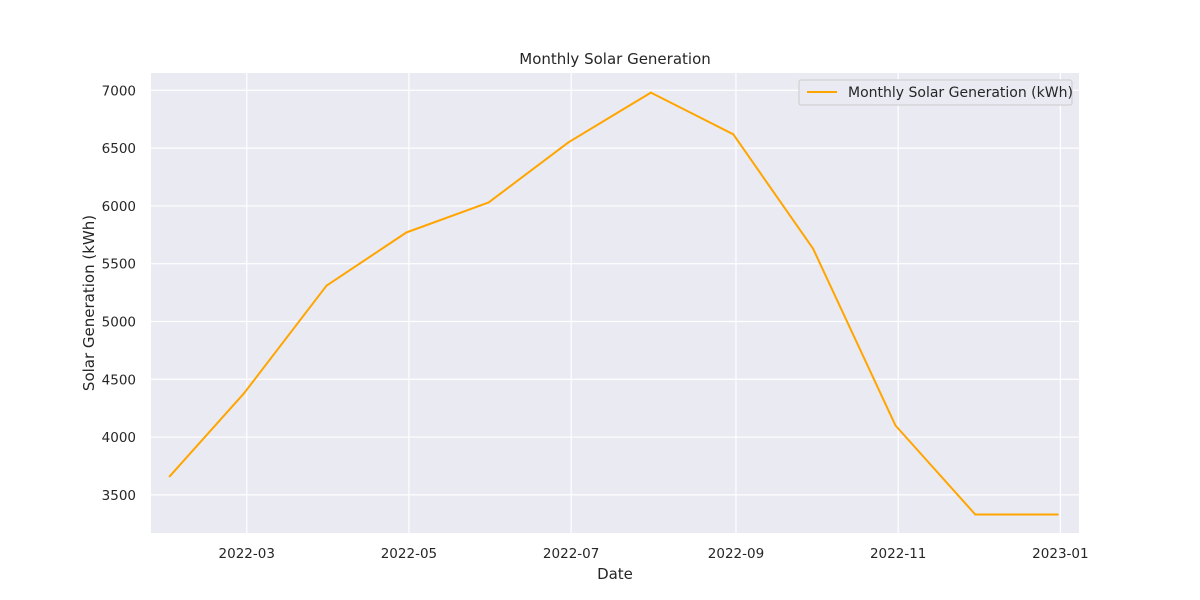 The image size is (1200, 600). What do you see at coordinates (1060, 554) in the screenshot?
I see `x-tick-label: 2023-01` at bounding box center [1060, 554].